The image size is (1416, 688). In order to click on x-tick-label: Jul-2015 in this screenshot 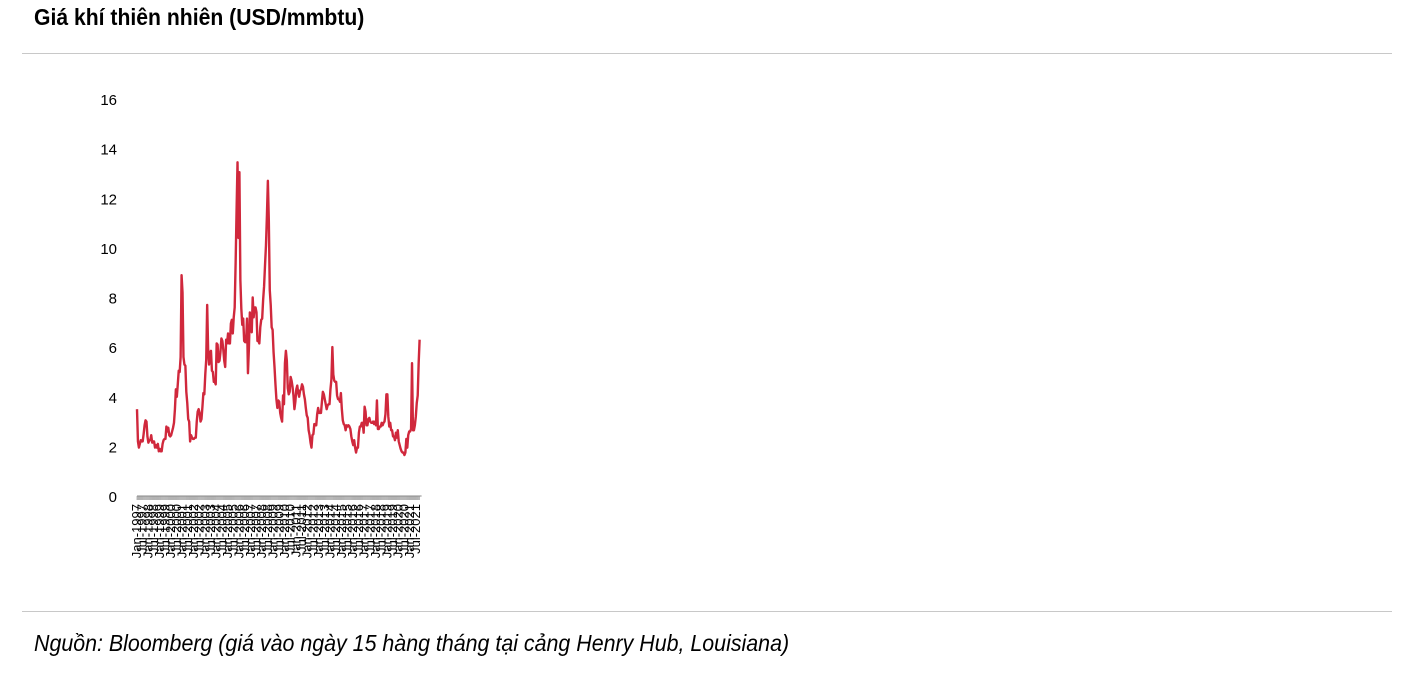, I will do `click(347, 529)`.